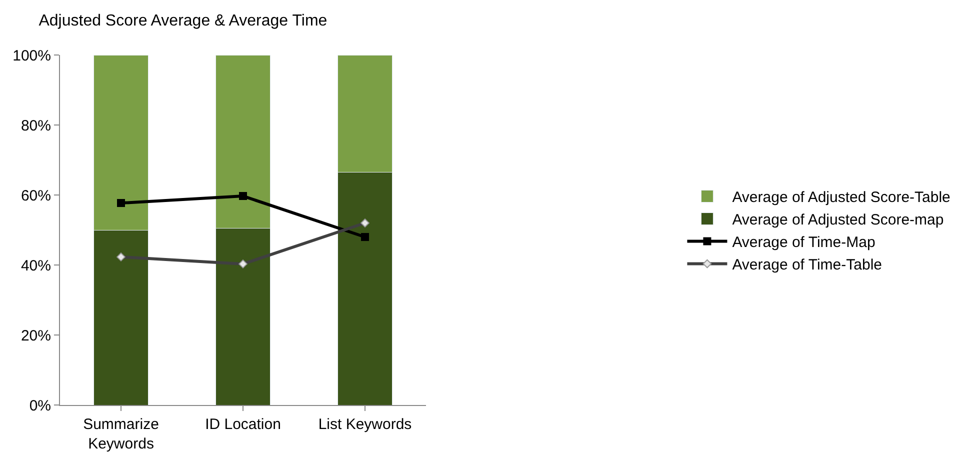 The height and width of the screenshot is (470, 968). I want to click on legend-label: Average of Time-Map, so click(804, 243).